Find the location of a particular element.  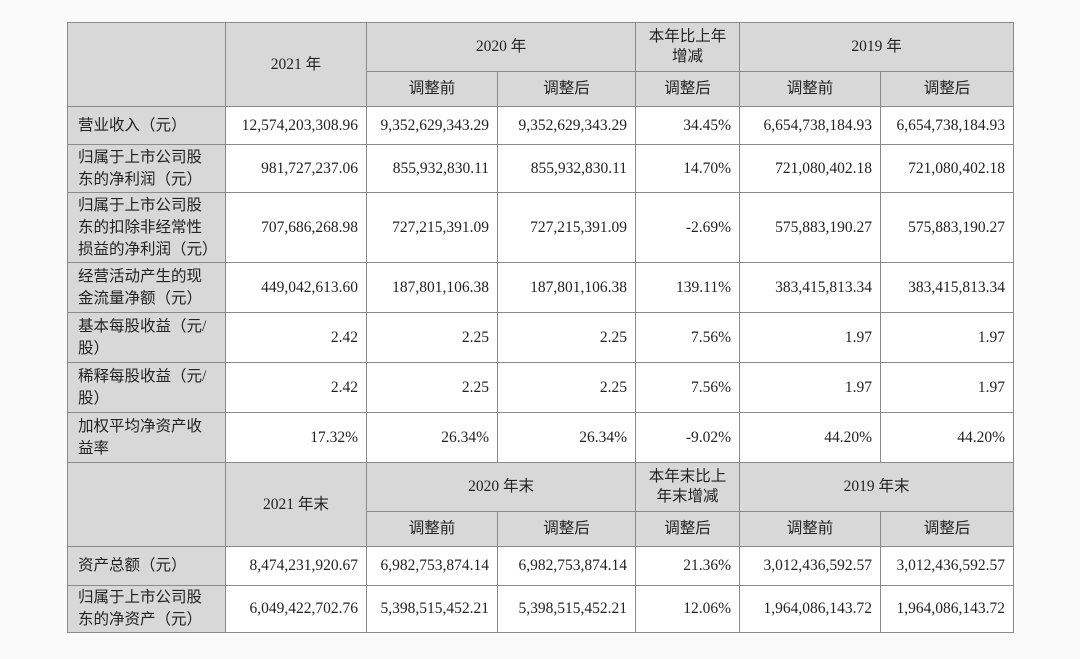

label-text: 基本每股收益（元/ is located at coordinates (142, 326).